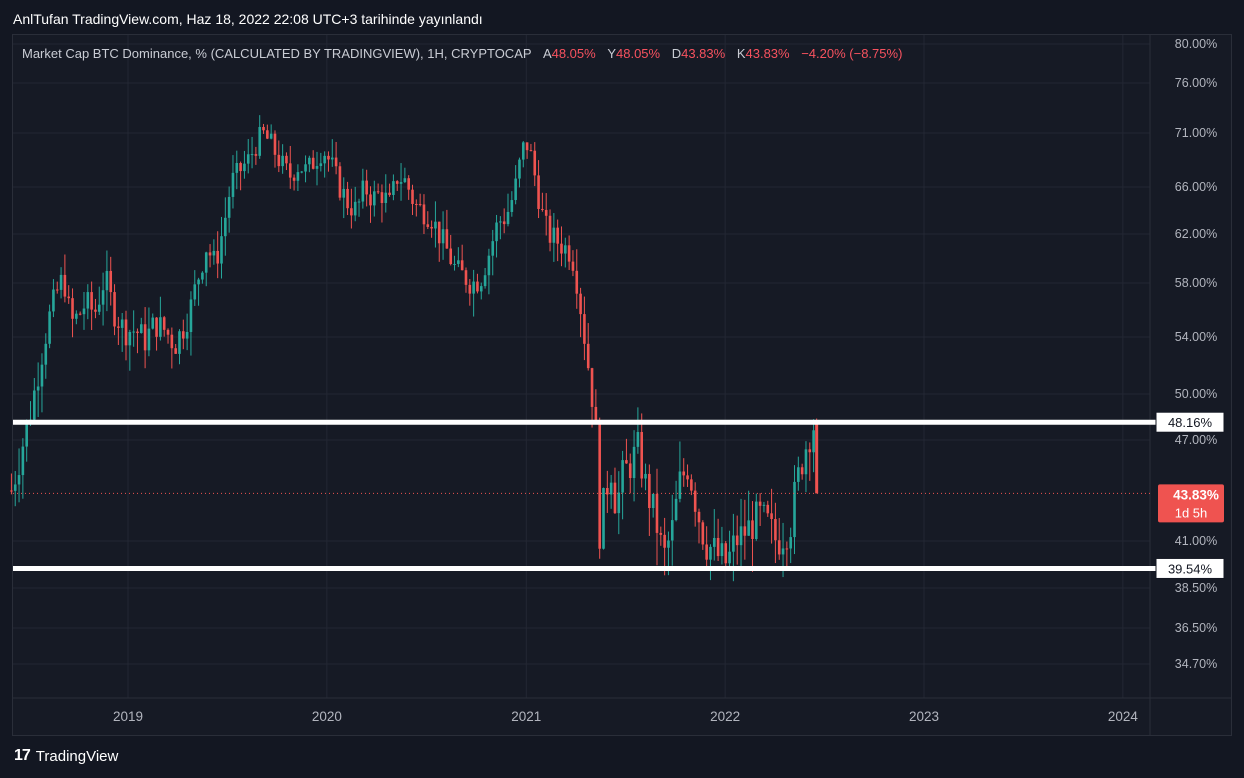 Image resolution: width=1244 pixels, height=778 pixels. I want to click on x-tick-label: 2022, so click(725, 716).